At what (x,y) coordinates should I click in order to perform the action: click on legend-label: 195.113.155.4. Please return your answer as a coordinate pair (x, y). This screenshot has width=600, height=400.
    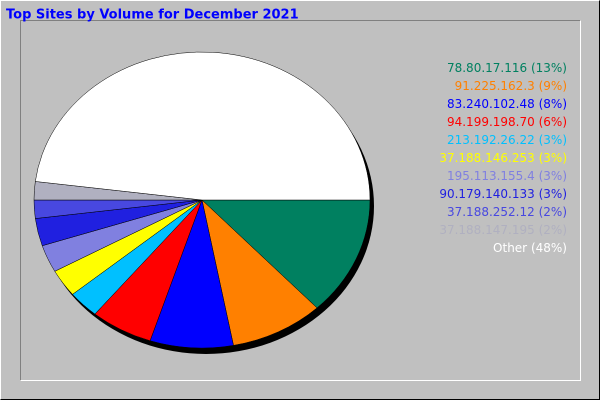
    Looking at the image, I should click on (491, 176).